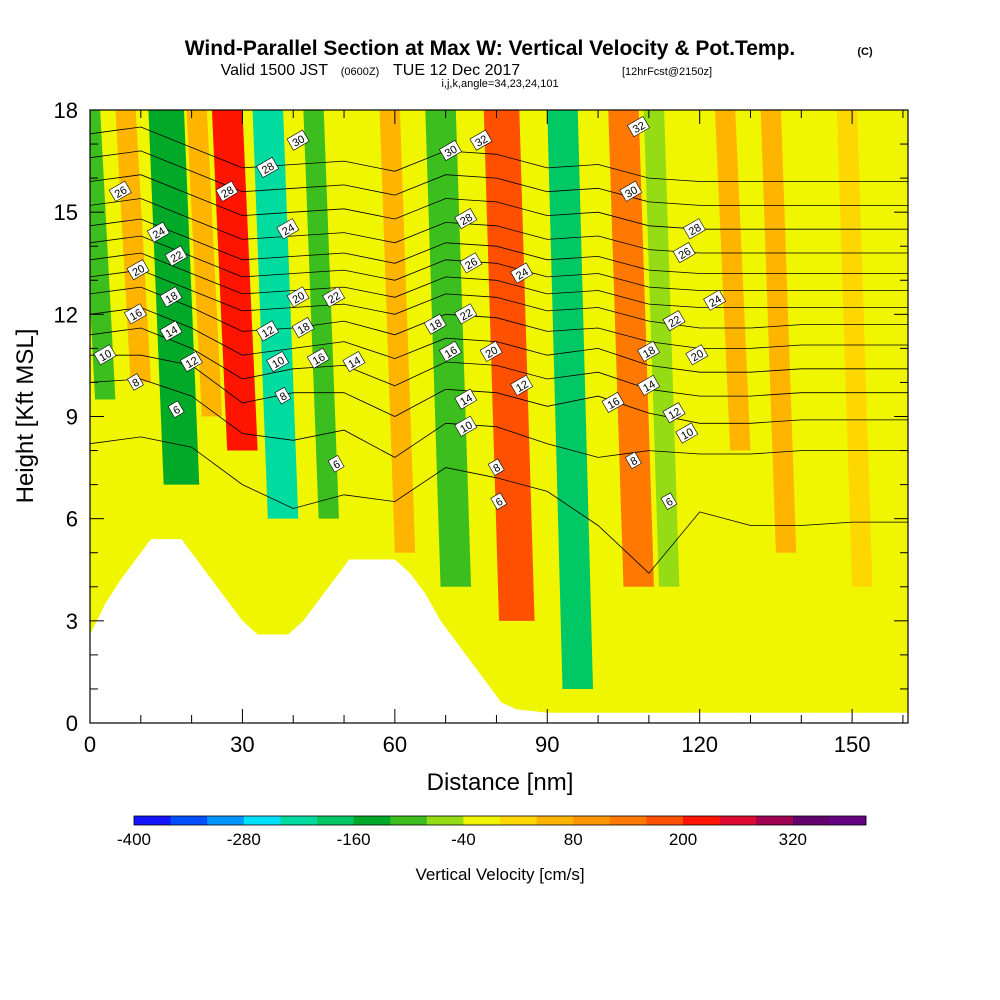 The image size is (1000, 1000). What do you see at coordinates (649, 351) in the screenshot?
I see `contour-label-45: 18` at bounding box center [649, 351].